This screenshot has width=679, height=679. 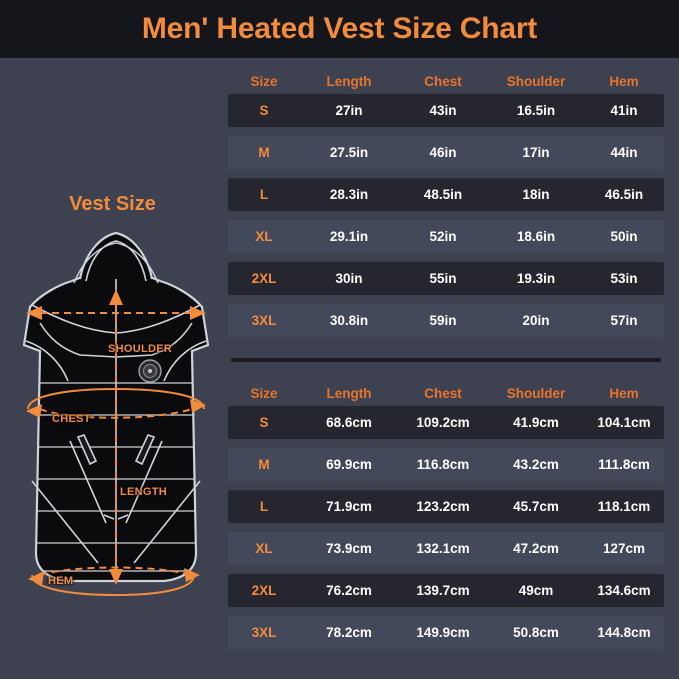 What do you see at coordinates (264, 194) in the screenshot?
I see `cell-size: L` at bounding box center [264, 194].